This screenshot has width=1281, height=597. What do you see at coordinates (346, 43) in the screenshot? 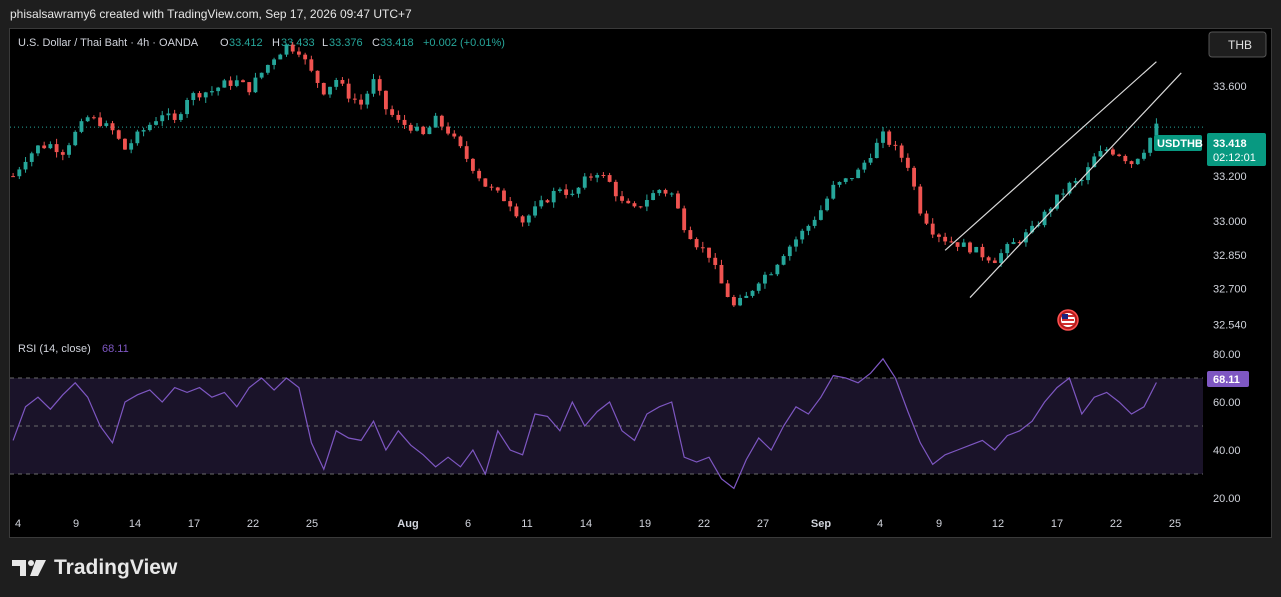
I see `legend-low: 33.376` at bounding box center [346, 43].